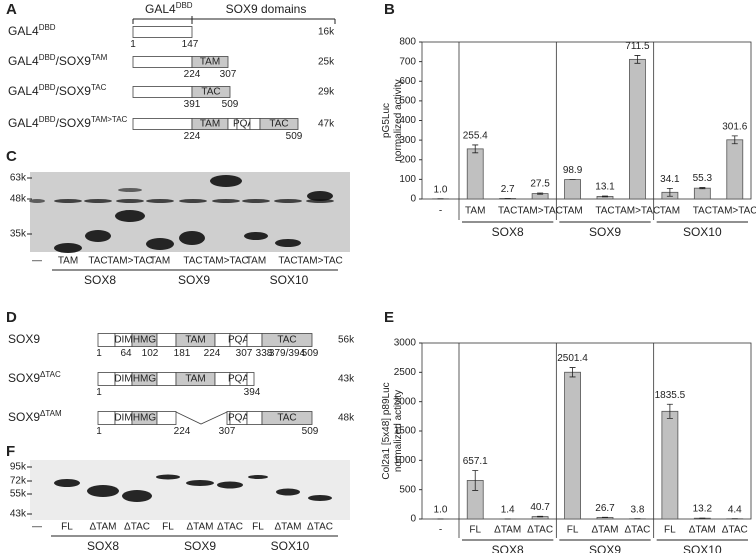 This screenshot has width=756, height=553. Describe the element at coordinates (58, 61) in the screenshot. I see `construct-name: GAL4DBD/SOX9TAM` at that location.